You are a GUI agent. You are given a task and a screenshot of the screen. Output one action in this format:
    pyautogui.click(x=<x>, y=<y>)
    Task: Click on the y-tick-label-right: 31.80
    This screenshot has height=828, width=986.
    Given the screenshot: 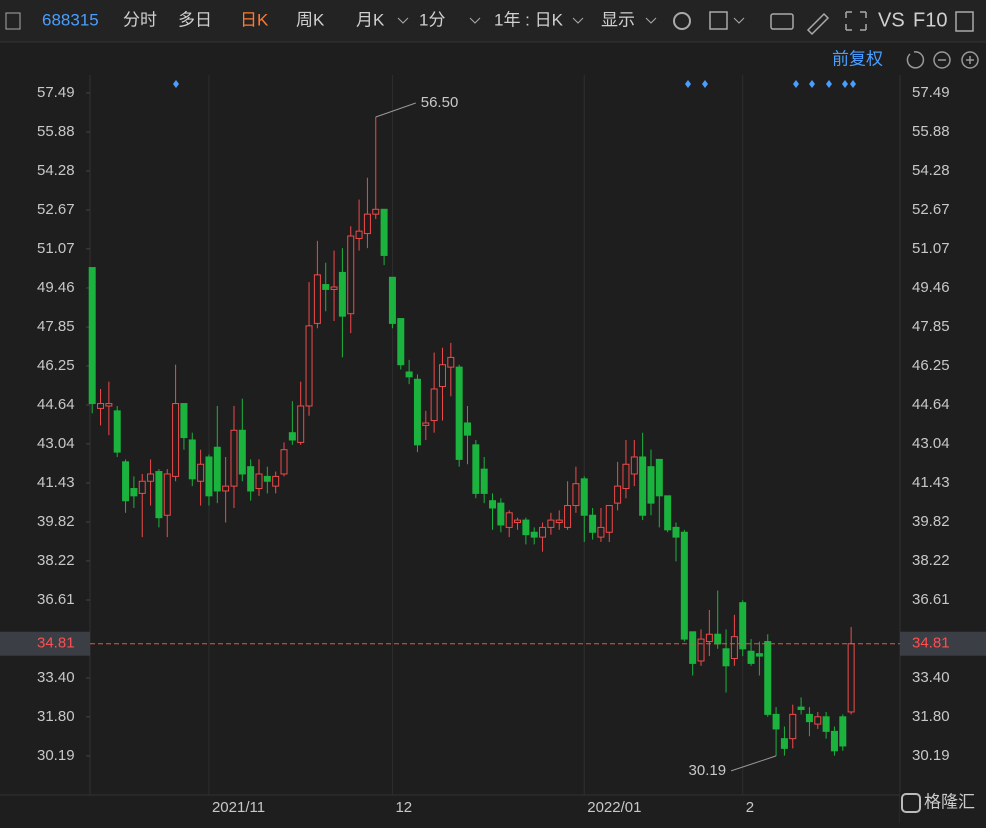 What is the action you would take?
    pyautogui.click(x=931, y=716)
    